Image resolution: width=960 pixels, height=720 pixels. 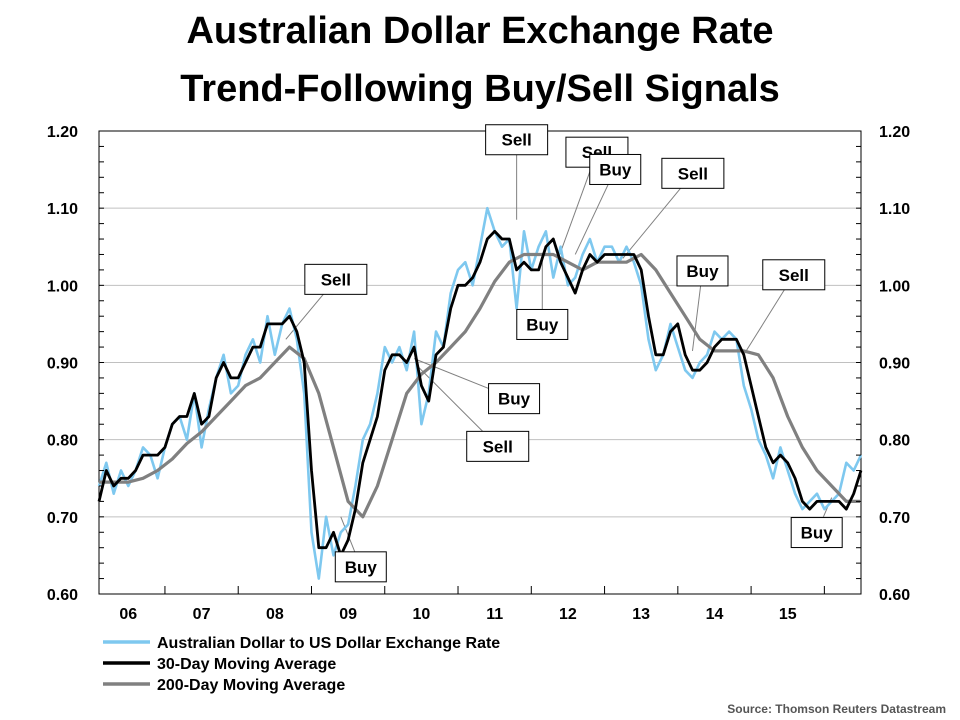 What do you see at coordinates (62, 441) in the screenshot?
I see `y-tick-label-left: 0.80` at bounding box center [62, 441].